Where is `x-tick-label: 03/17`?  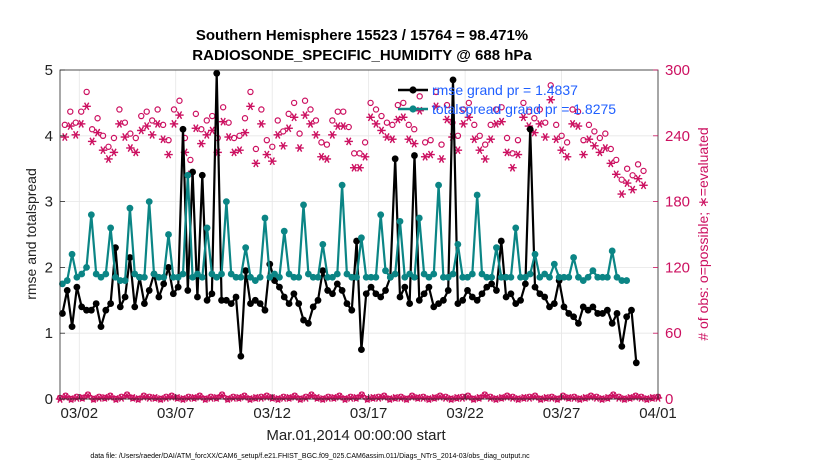 x-tick-label: 03/17 is located at coordinates (369, 413).